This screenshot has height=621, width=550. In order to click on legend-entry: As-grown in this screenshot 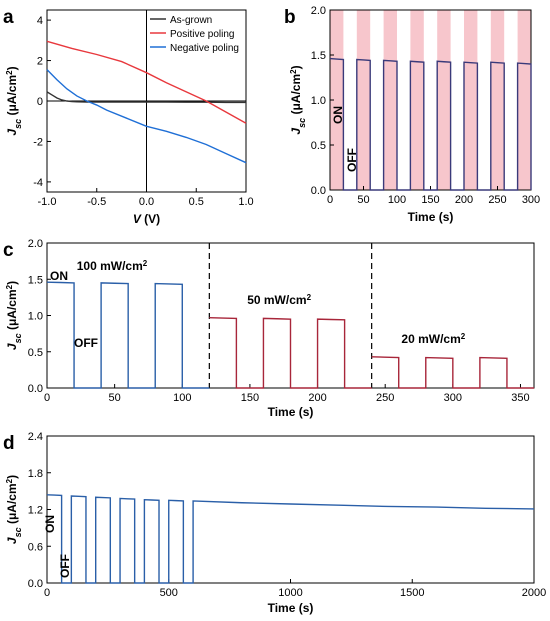, I will do `click(191, 20)`.